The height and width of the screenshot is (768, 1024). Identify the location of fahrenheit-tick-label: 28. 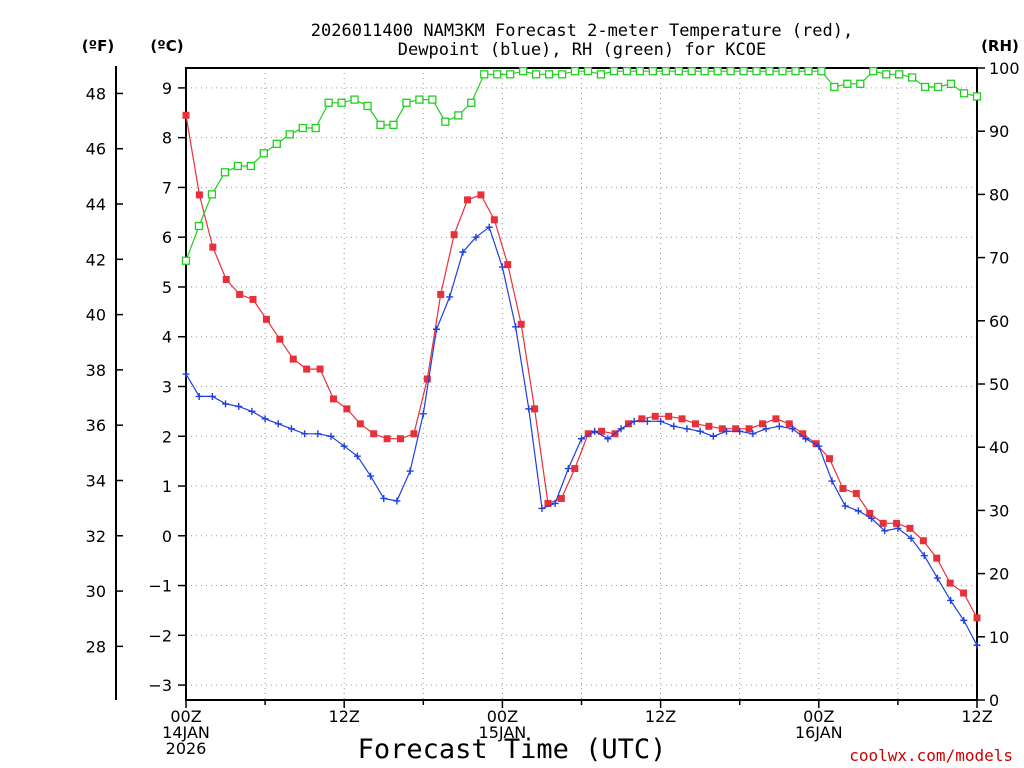
(96, 646).